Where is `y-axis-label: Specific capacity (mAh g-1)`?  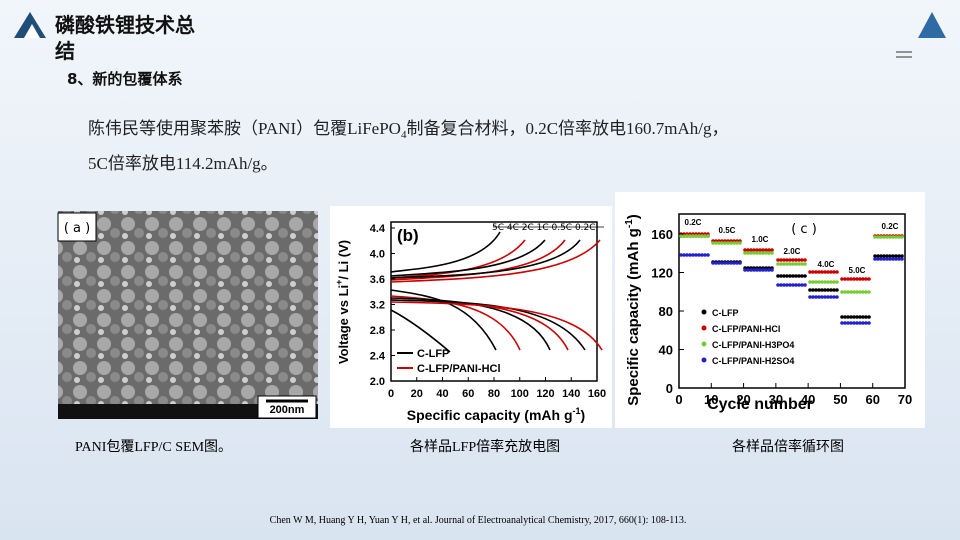
y-axis-label: Specific capacity (mAh g-1) is located at coordinates (633, 309).